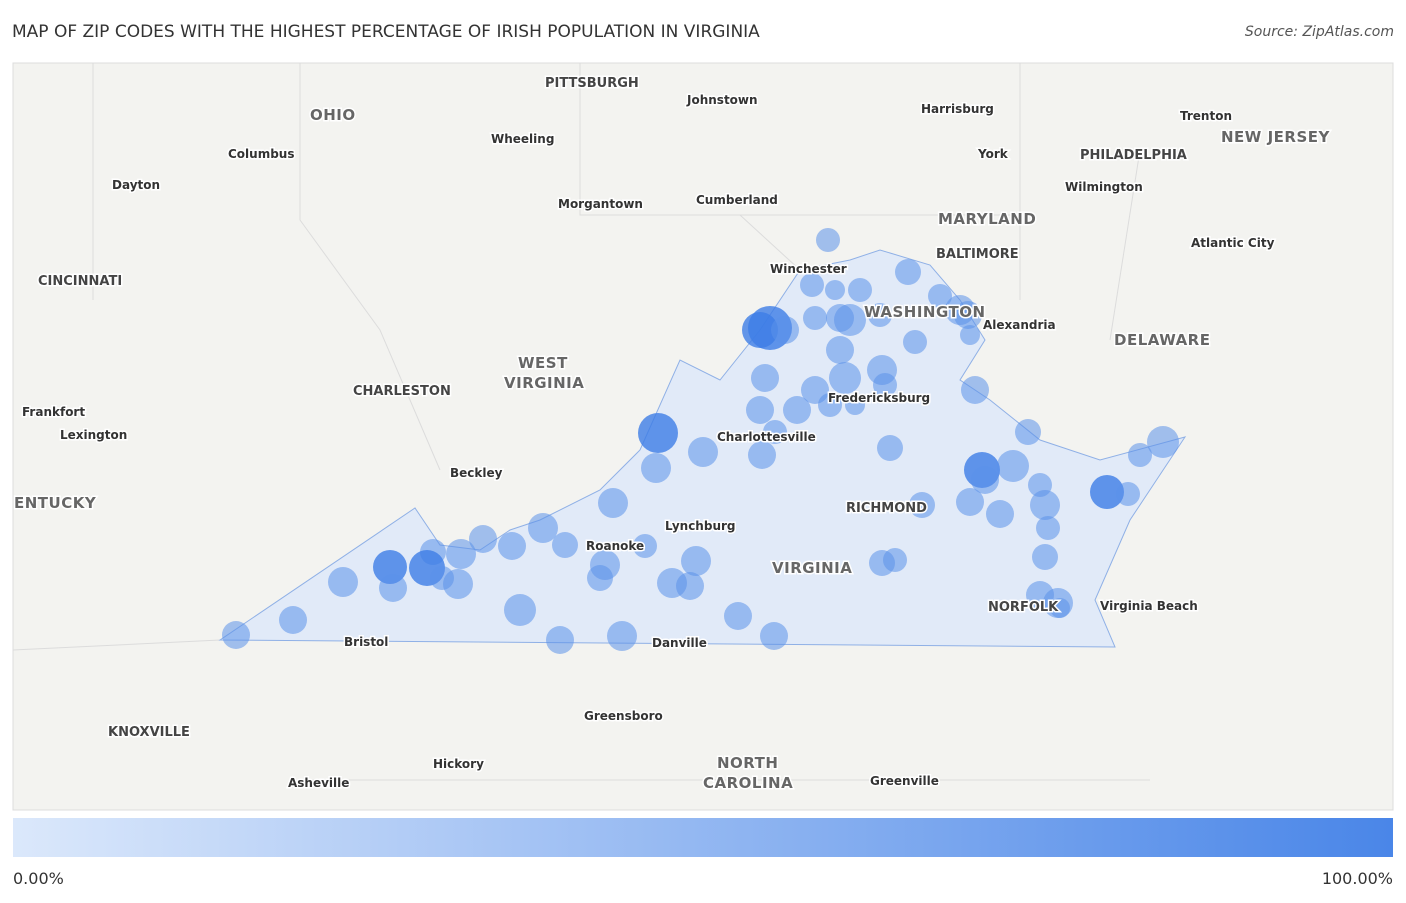 This screenshot has width=1406, height=903. I want to click on place-label: York, so click(993, 154).